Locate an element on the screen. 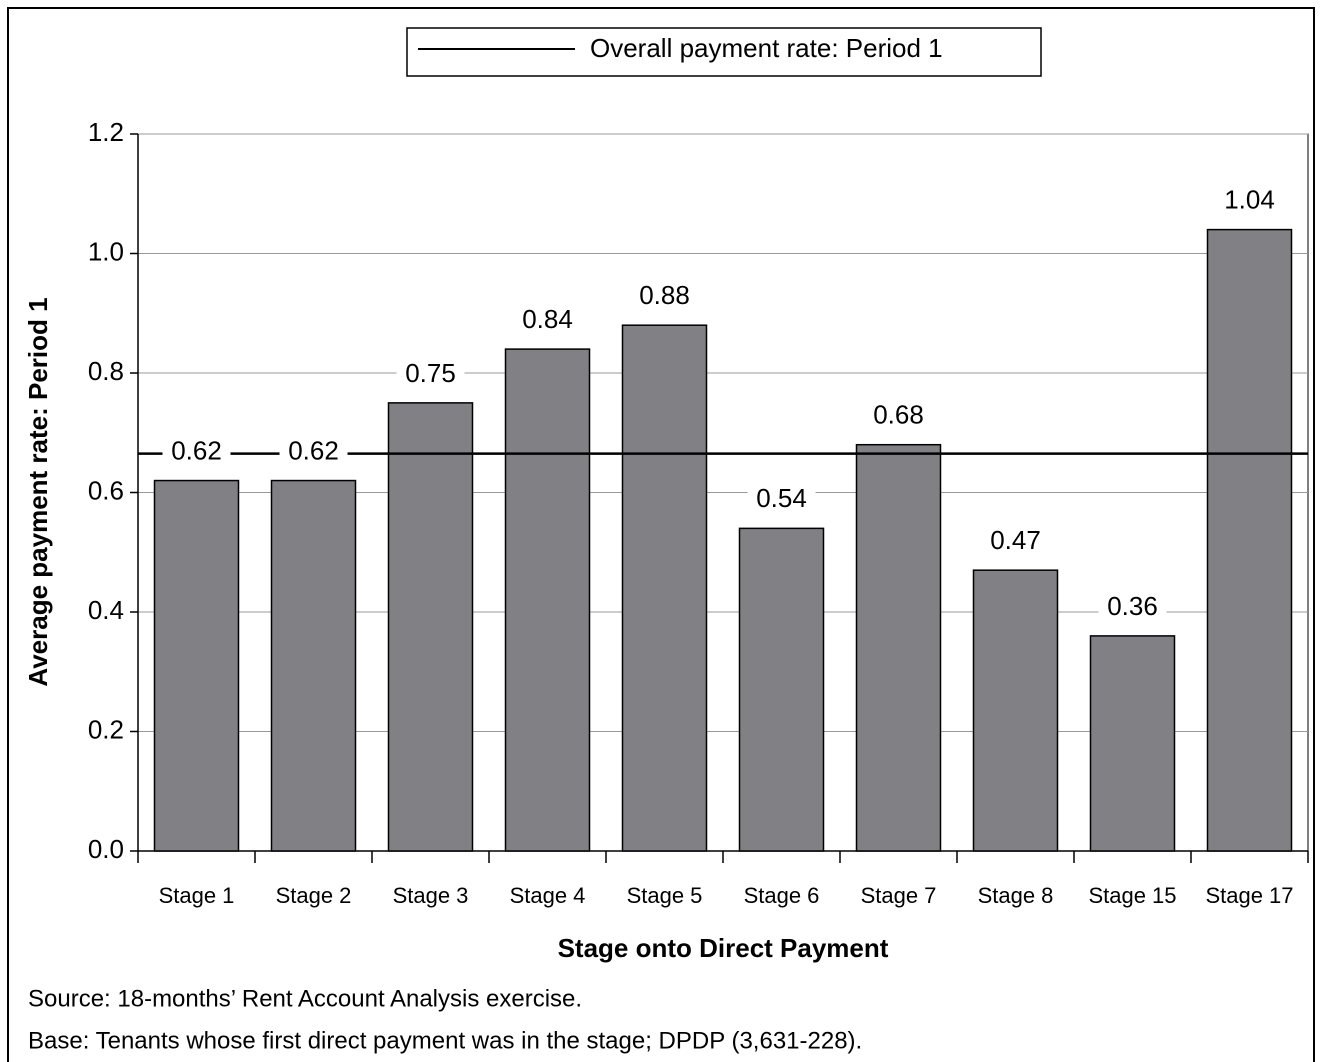 The width and height of the screenshot is (1322, 1062). x-tick-label: Stage 1 is located at coordinates (197, 895).